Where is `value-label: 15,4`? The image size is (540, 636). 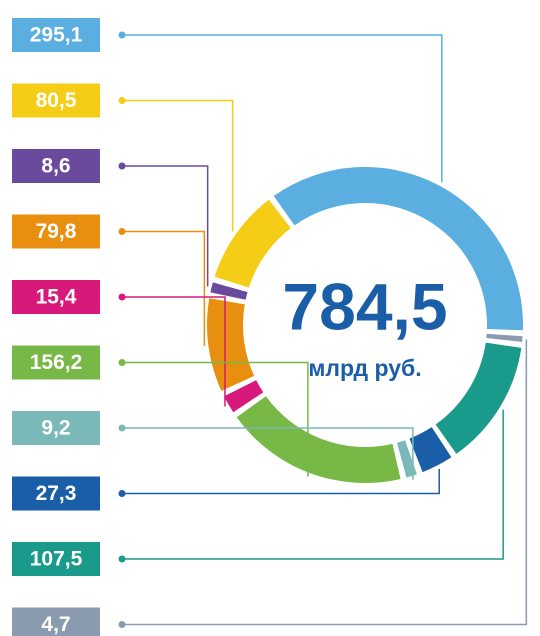
value-label: 15,4 is located at coordinates (56, 297).